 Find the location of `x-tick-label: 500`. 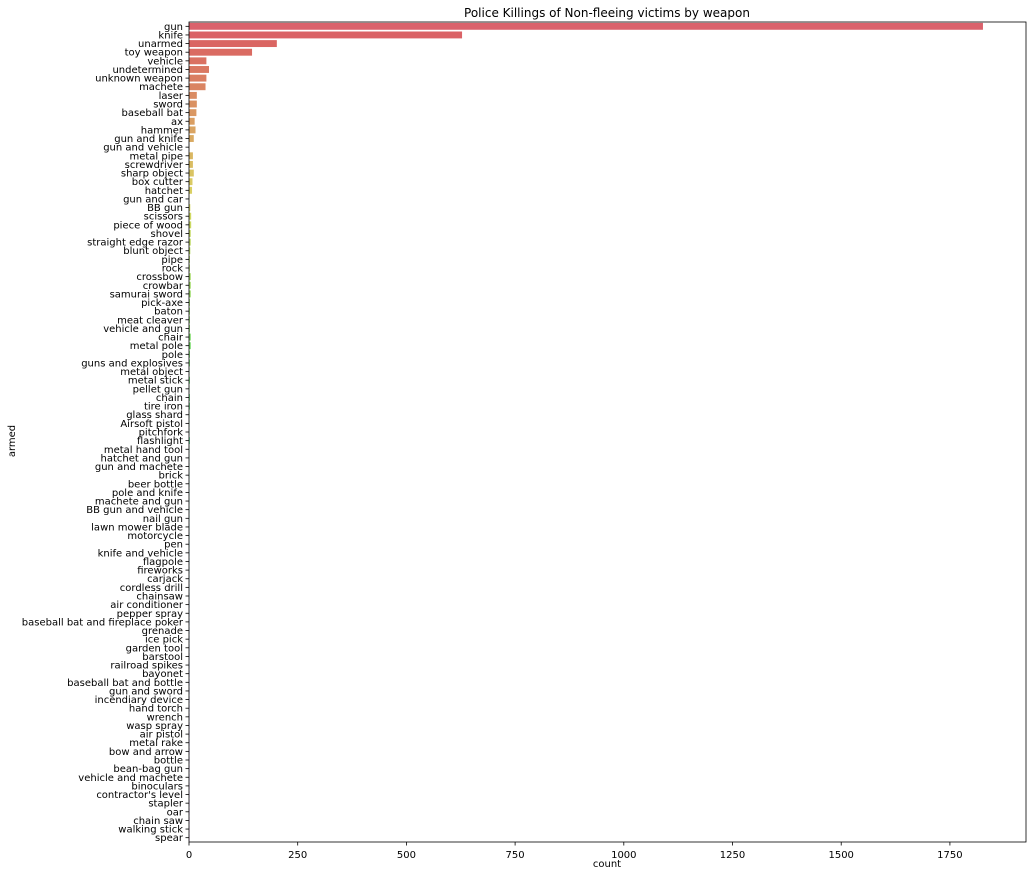

x-tick-label: 500 is located at coordinates (406, 855).